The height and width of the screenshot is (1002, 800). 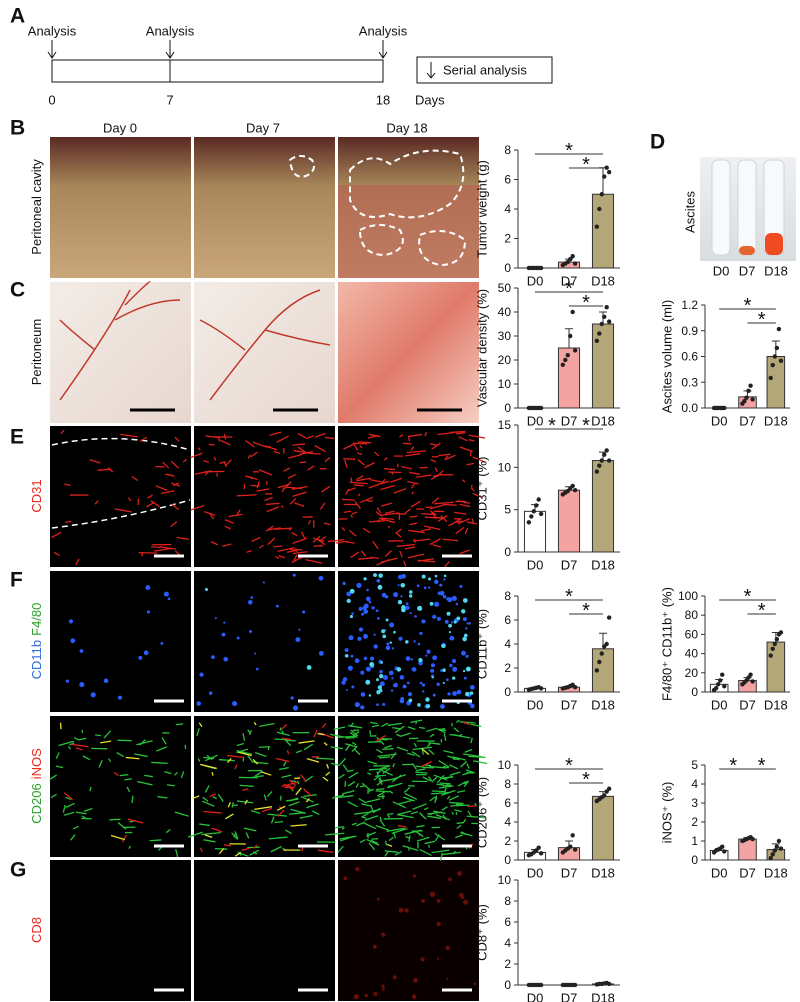 I want to click on y-tick-label: 5, so click(x=507, y=510).